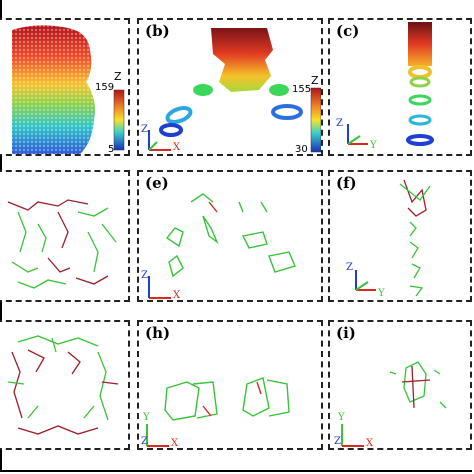 This screenshot has width=474, height=474. I want to click on panel-g-edges, so click(63, 385).